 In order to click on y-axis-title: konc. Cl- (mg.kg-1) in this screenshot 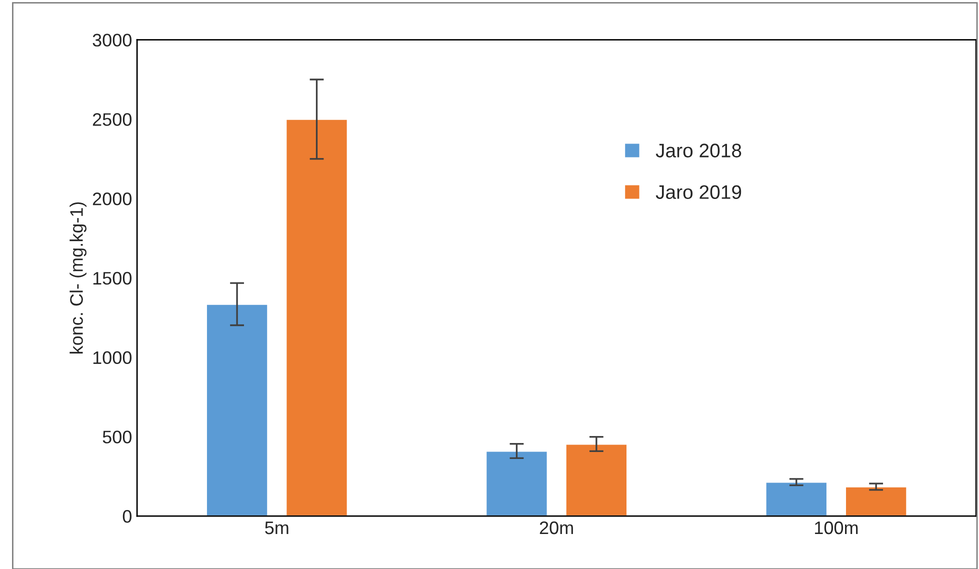, I will do `click(78, 278)`.